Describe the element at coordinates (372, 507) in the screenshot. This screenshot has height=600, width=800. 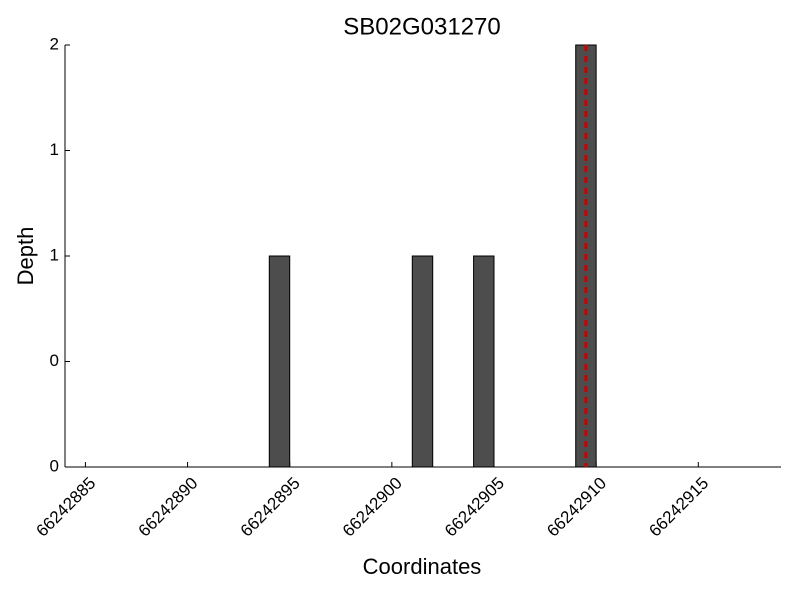
I see `x-tick-label: 66242900` at that location.